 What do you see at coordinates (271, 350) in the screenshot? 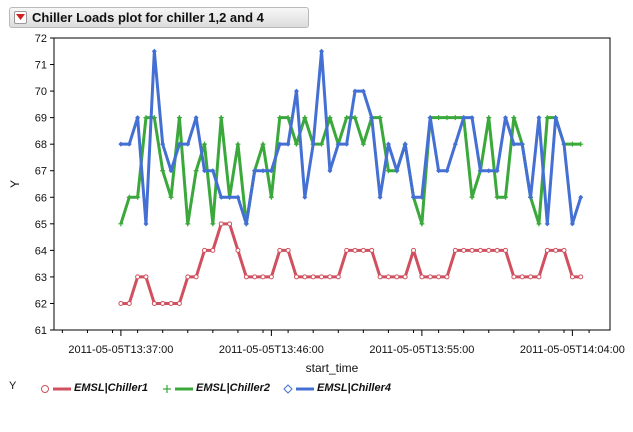
I see `x-tick-label: 2011-05-05T13:46:00` at bounding box center [271, 350].